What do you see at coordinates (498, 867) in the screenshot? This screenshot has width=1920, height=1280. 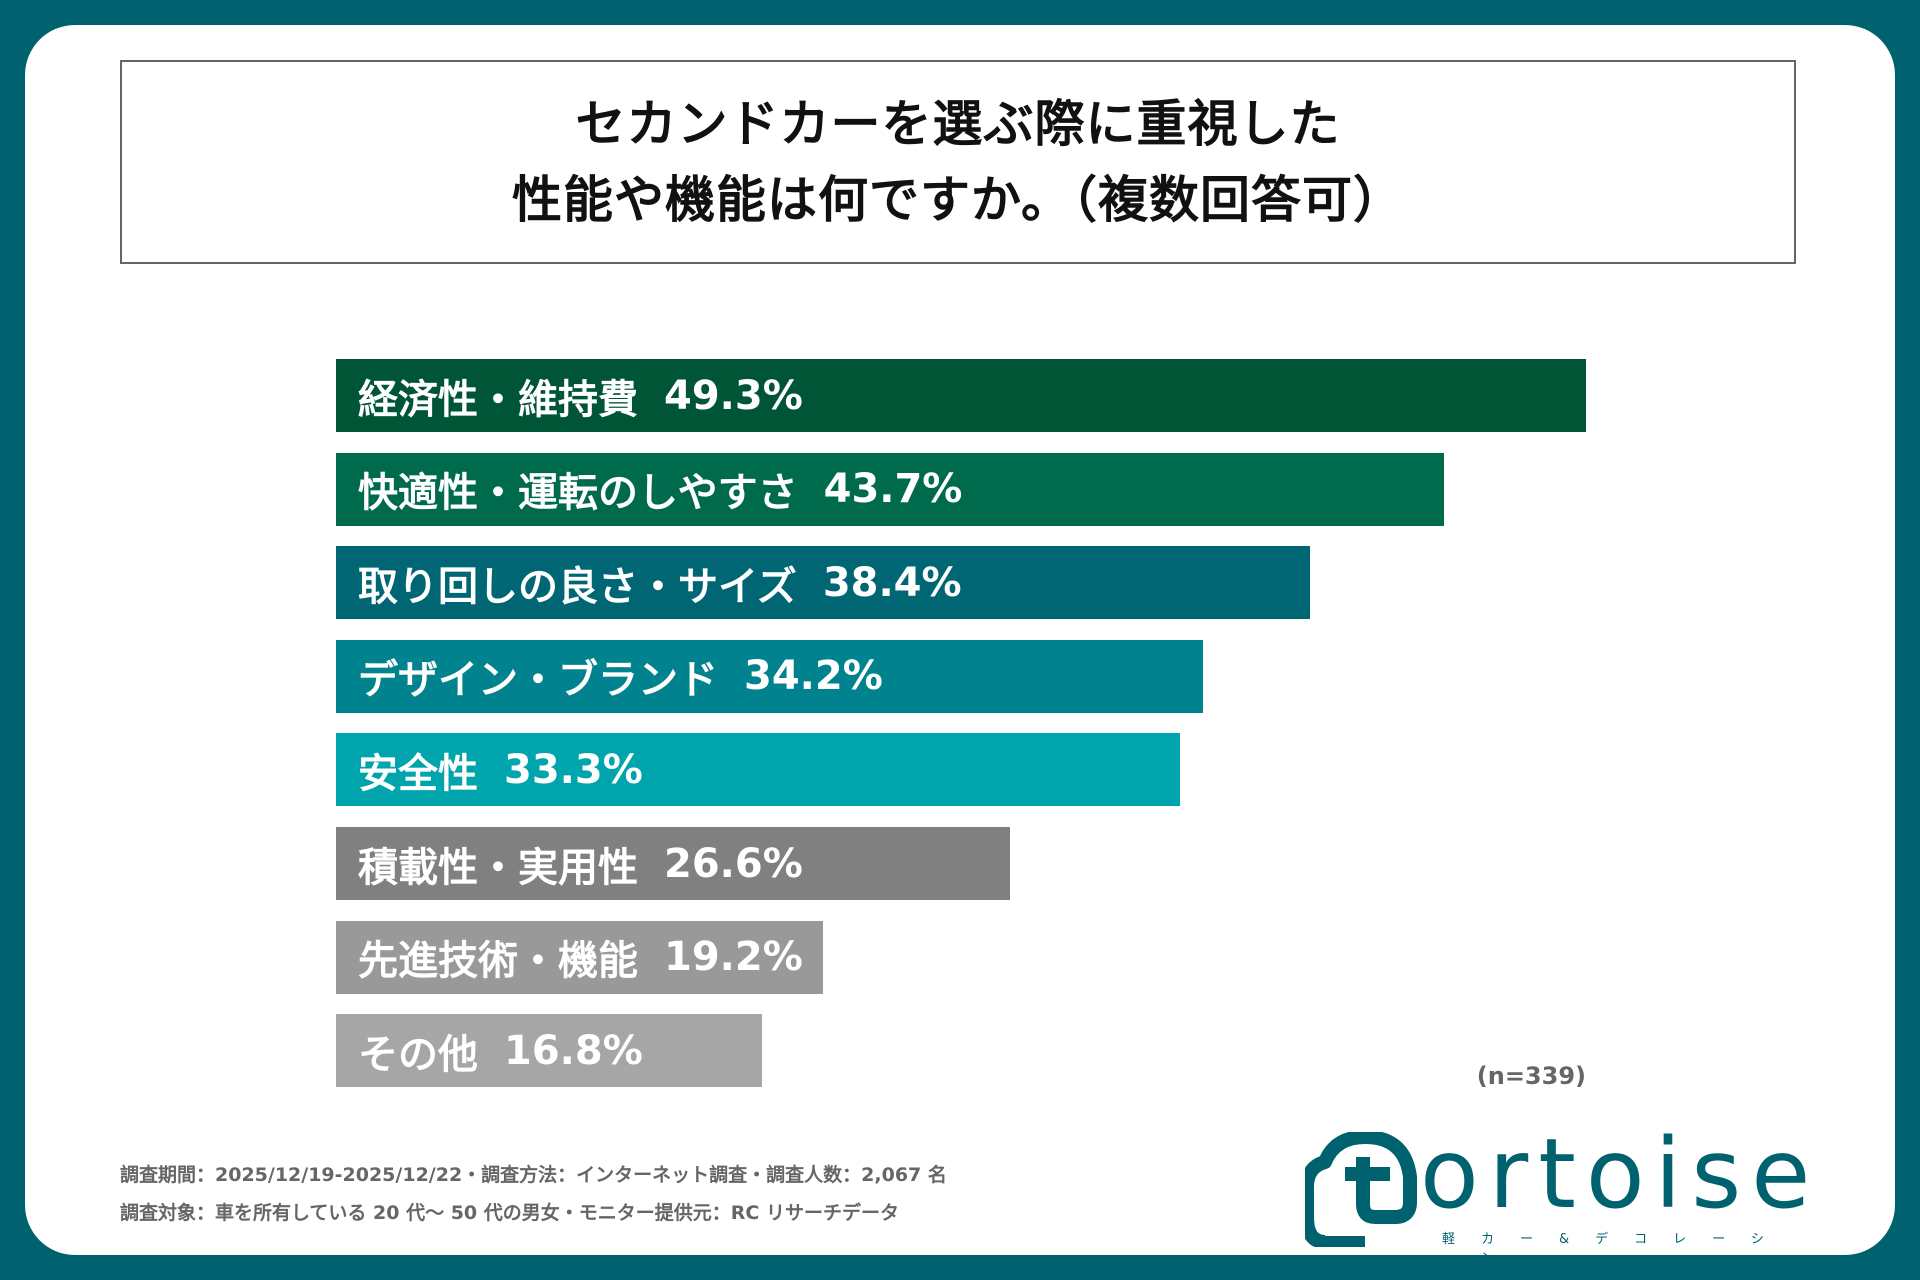 I see `bar-category-label: 積載性・実用性` at bounding box center [498, 867].